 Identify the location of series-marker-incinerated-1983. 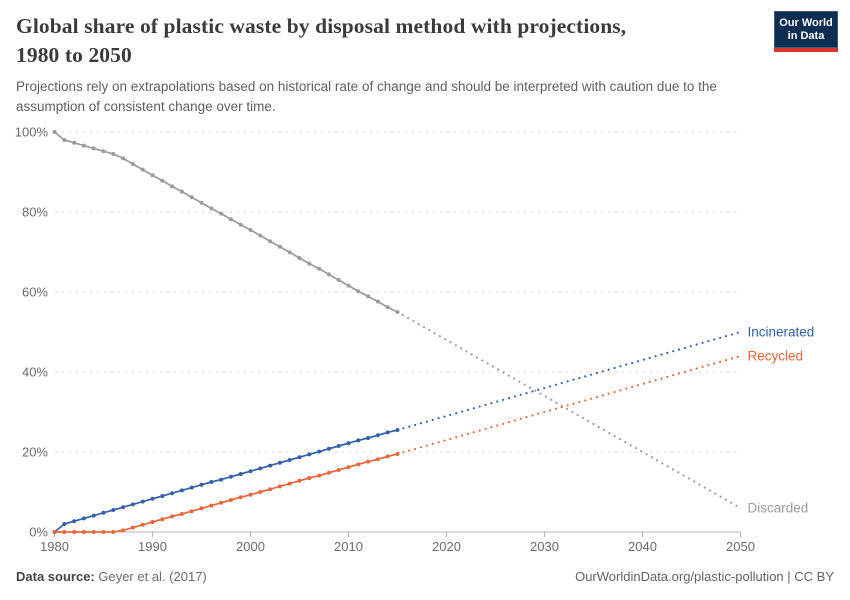
(83, 518).